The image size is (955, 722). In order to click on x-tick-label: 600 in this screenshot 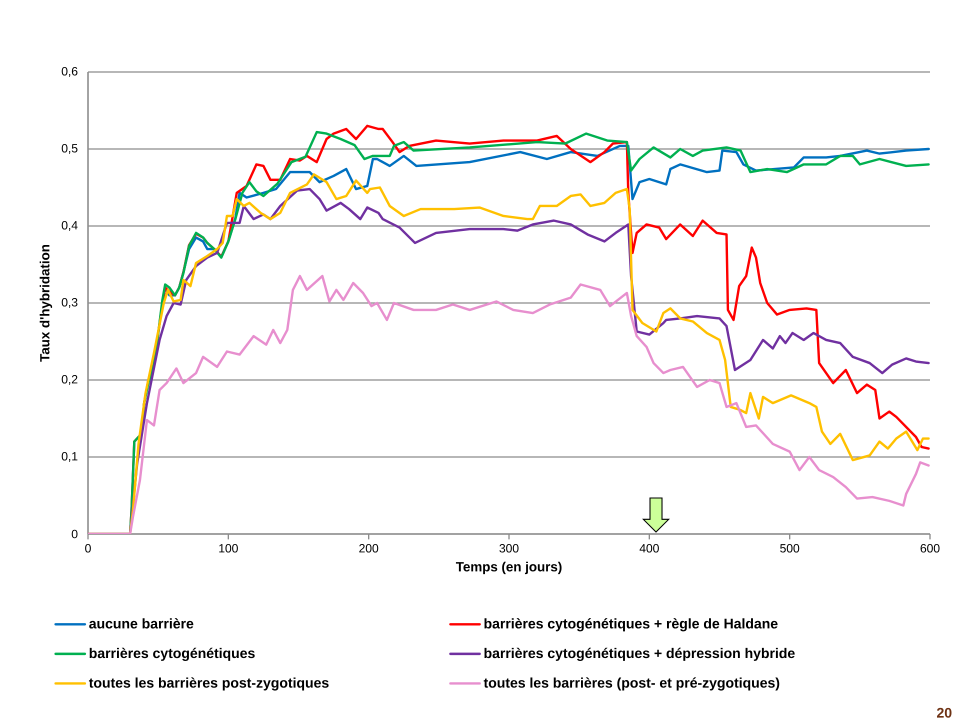, I will do `click(930, 548)`.